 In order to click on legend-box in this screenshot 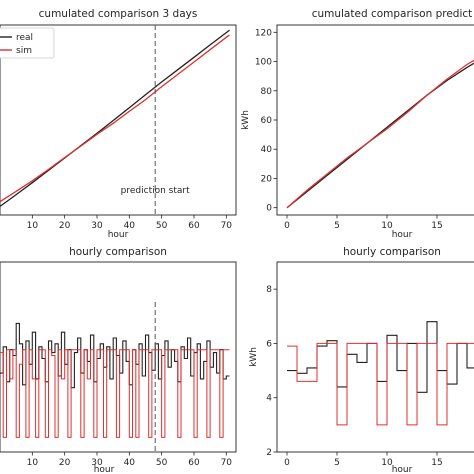, I will do `click(27, 43)`.